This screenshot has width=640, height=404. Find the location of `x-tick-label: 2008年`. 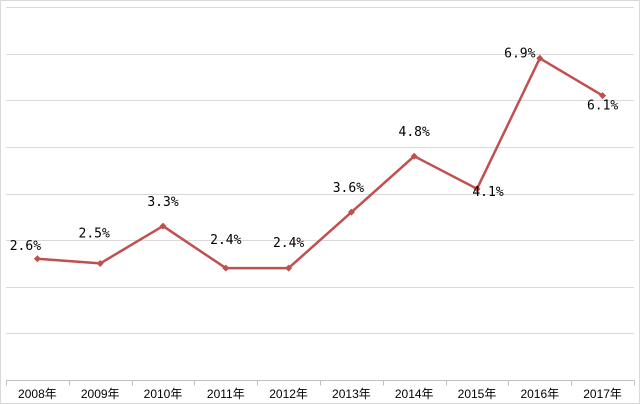

x-tick-label: 2008年 is located at coordinates (37, 394).